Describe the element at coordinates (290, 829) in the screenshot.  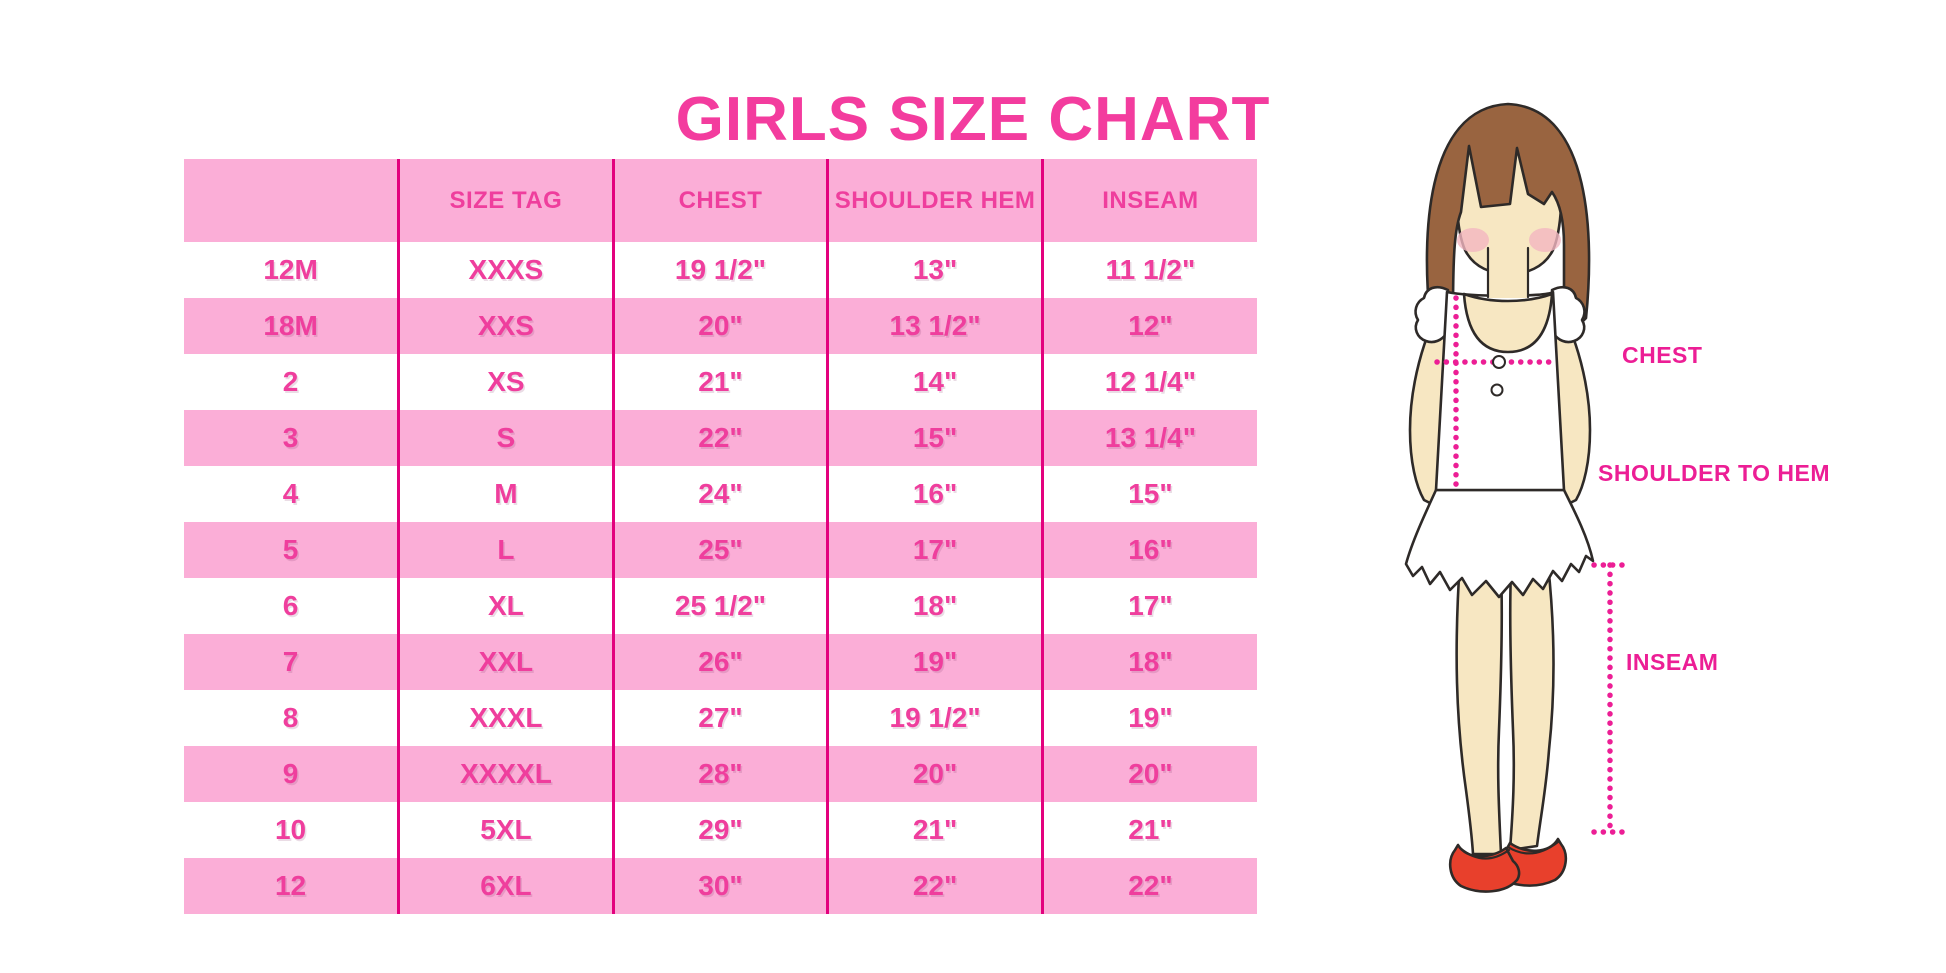
I see `table-cell: 10` at that location.